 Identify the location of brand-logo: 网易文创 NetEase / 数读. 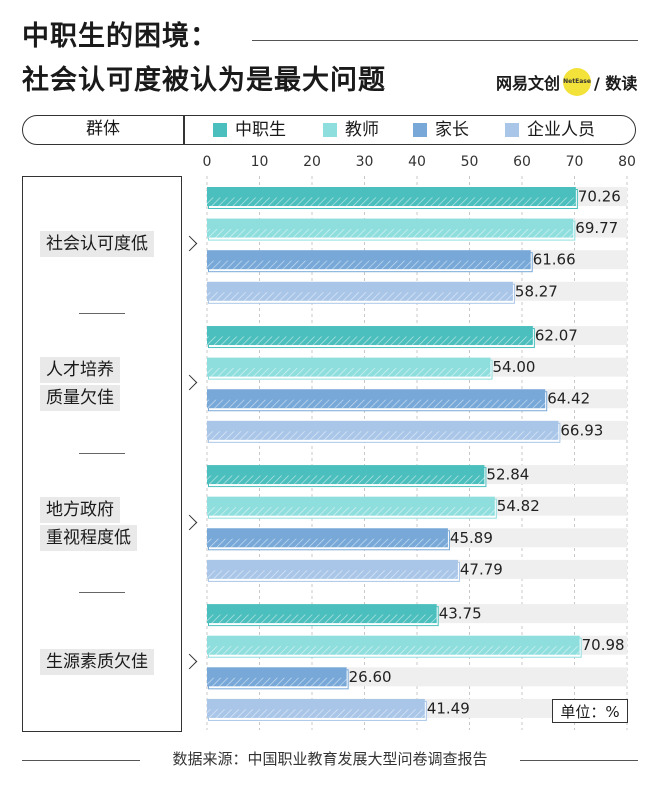
(566, 82).